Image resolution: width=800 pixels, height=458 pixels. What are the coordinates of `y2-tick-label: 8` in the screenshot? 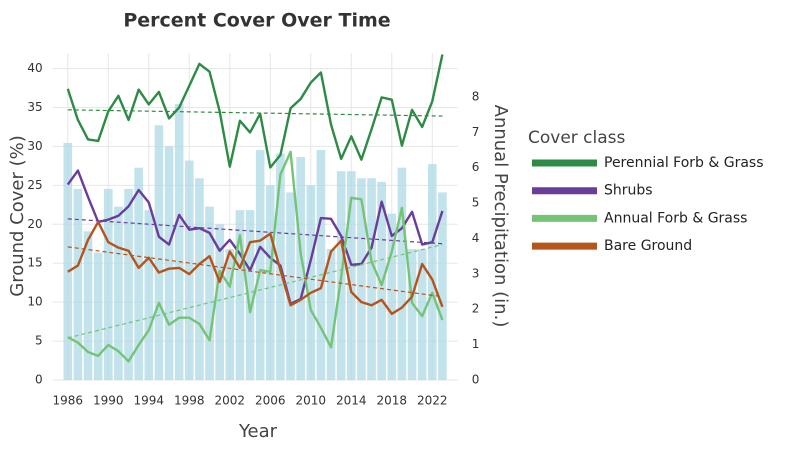 It's located at (476, 96).